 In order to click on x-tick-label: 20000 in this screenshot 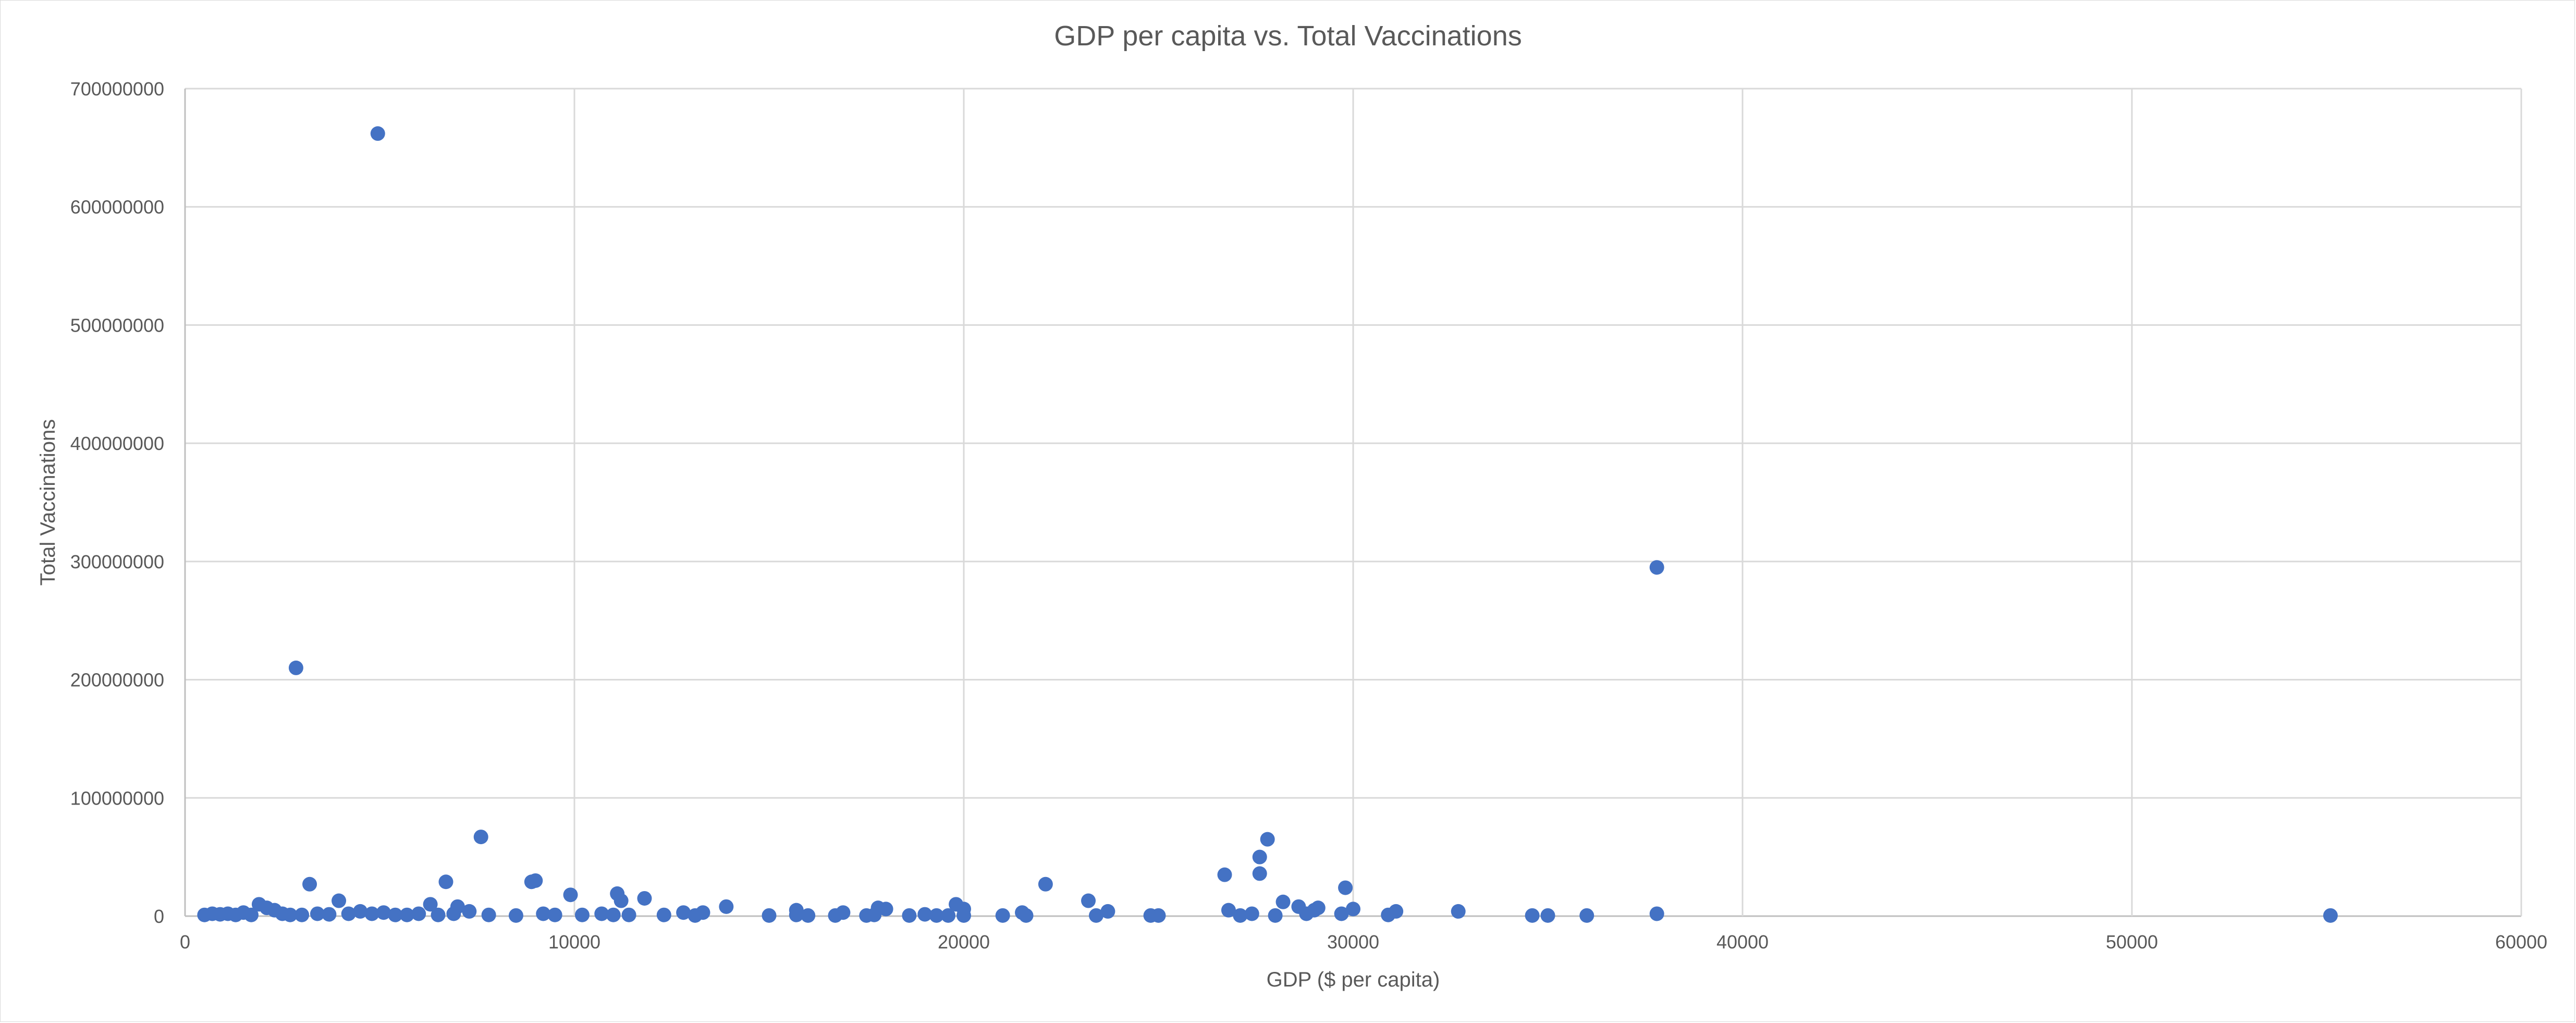, I will do `click(964, 942)`.